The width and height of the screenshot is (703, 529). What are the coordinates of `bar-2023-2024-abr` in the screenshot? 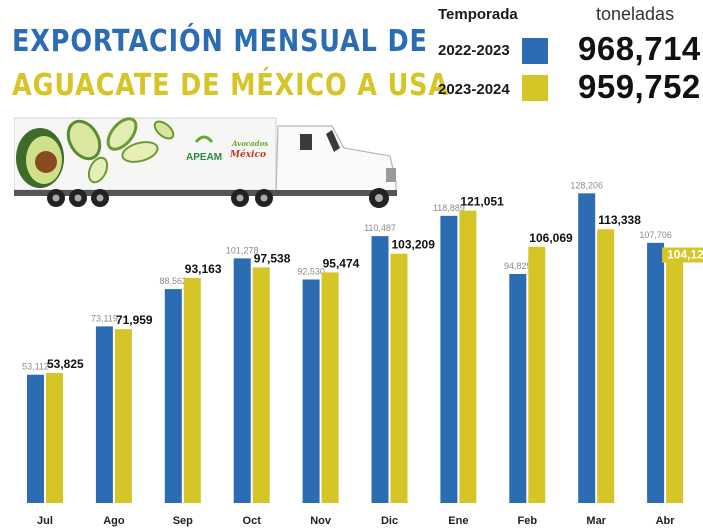 It's located at (675, 377).